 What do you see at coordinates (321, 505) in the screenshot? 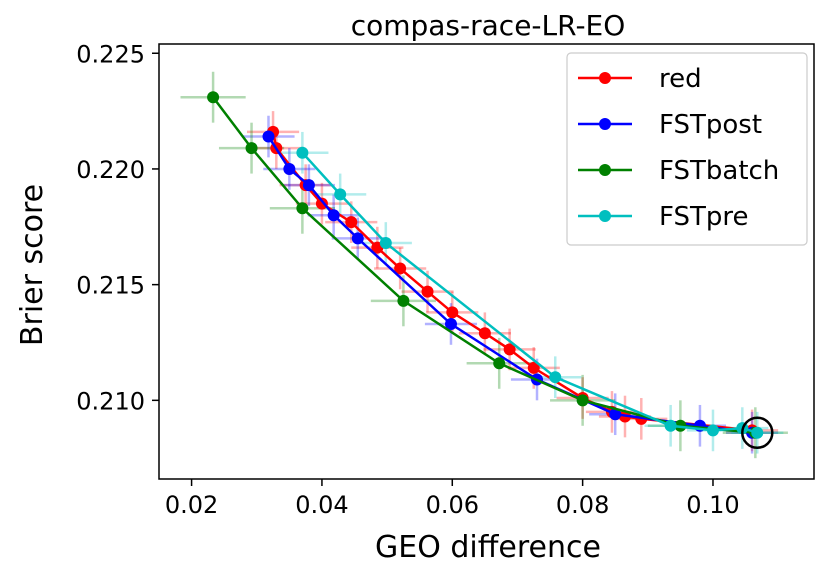
I see `x-tick-label: 0.04` at bounding box center [321, 505].